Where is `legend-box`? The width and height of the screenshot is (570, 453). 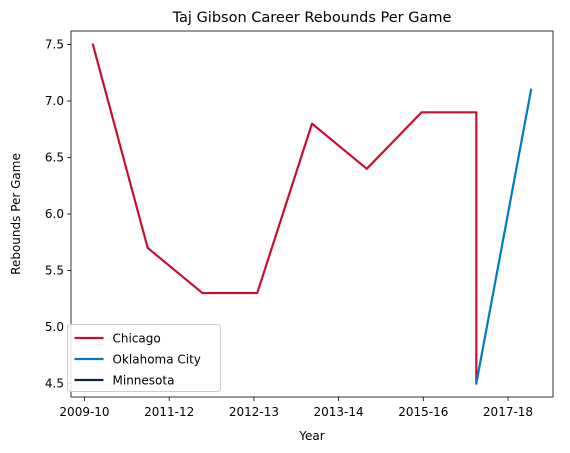 legend-box is located at coordinates (144, 358).